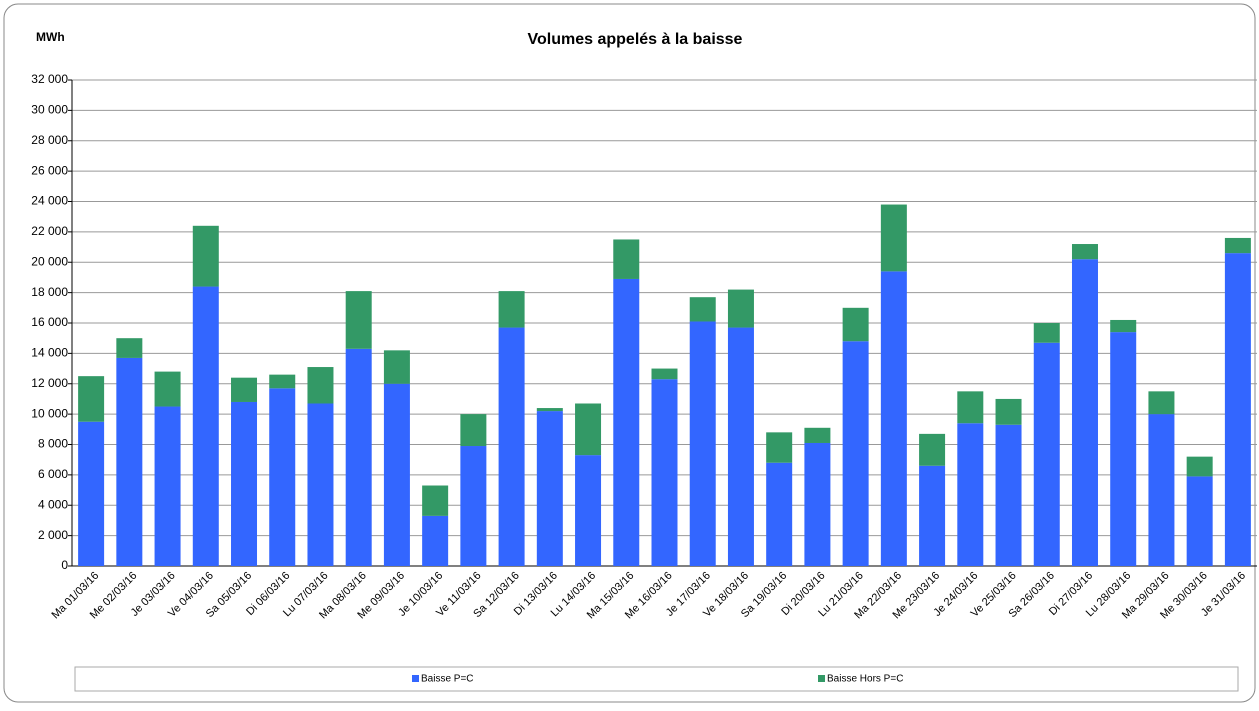 This screenshot has height=711, width=1259. I want to click on y-tick-label: 20 000, so click(49, 261).